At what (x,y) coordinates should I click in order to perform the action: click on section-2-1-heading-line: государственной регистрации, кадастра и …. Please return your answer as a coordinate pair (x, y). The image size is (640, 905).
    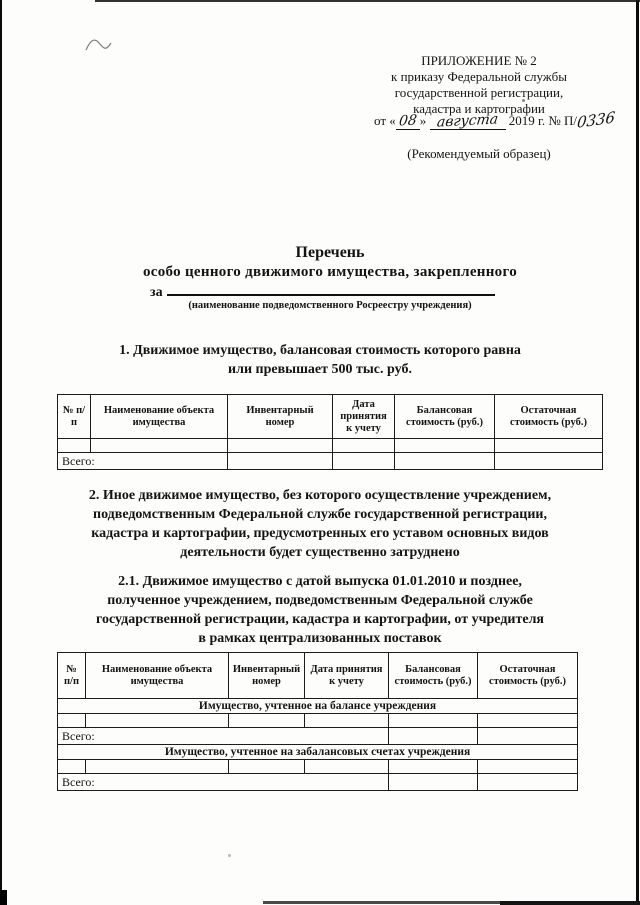
    Looking at the image, I should click on (320, 619).